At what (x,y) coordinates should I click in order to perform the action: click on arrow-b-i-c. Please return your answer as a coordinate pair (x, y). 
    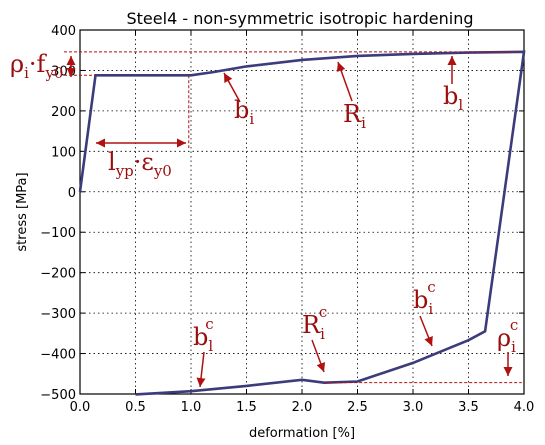
    Looking at the image, I should click on (426, 331).